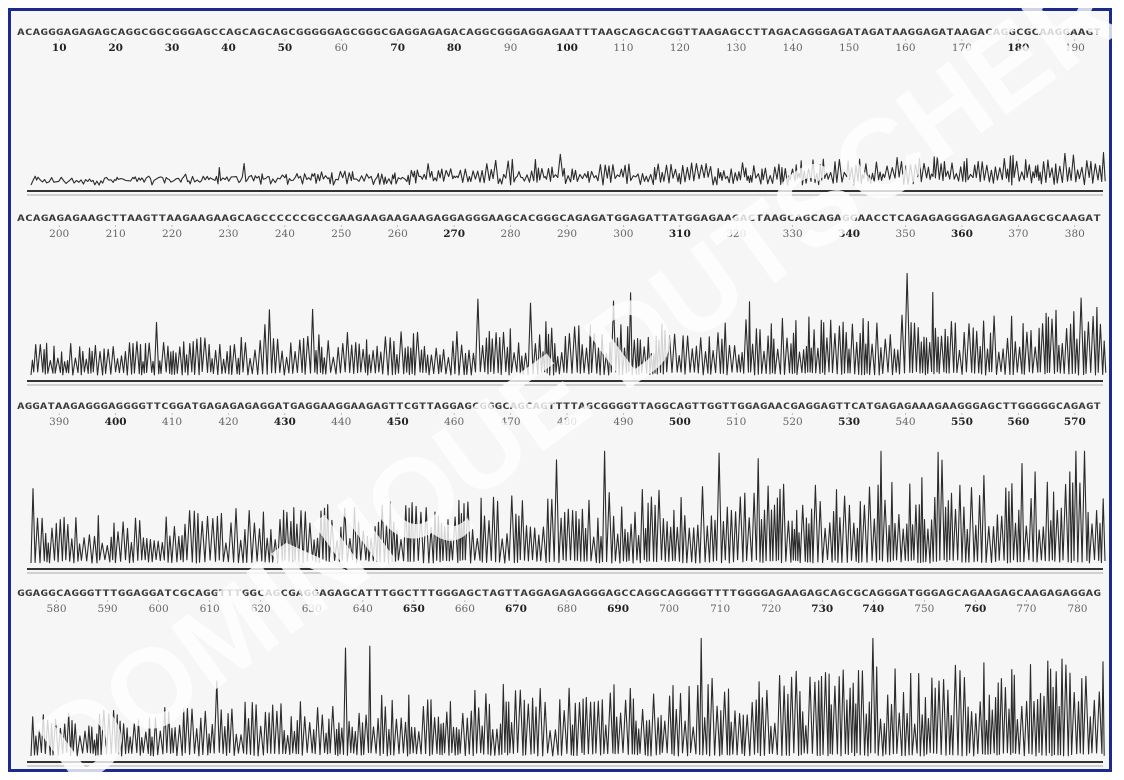 Image resolution: width=1124 pixels, height=780 pixels. Describe the element at coordinates (465, 609) in the screenshot. I see `tick-label: 660` at that location.